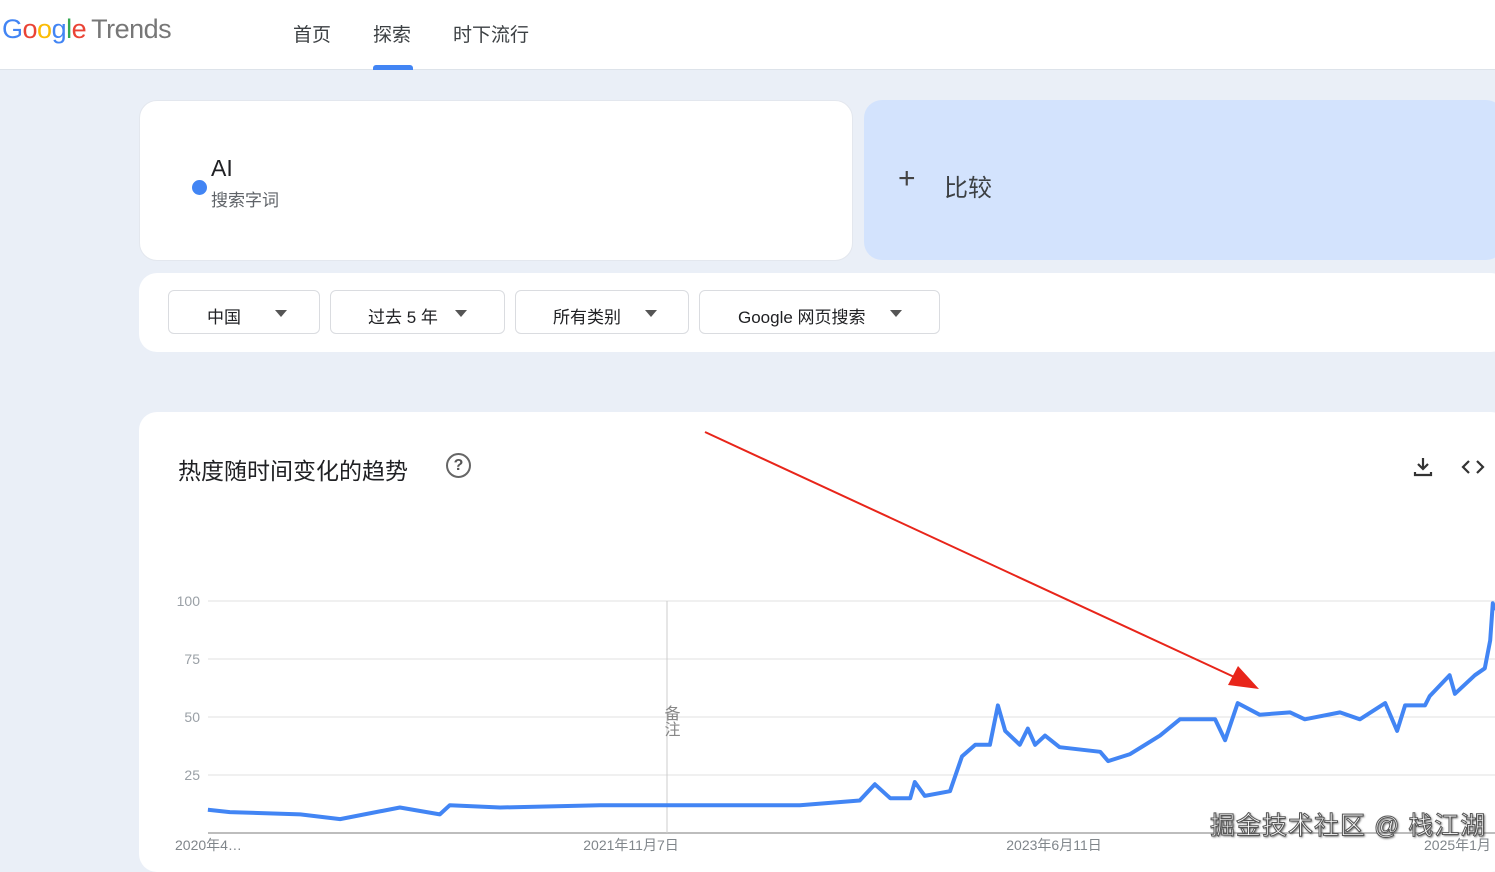  What do you see at coordinates (1053, 845) in the screenshot?
I see `x-tick-label: 2023年6月11日` at bounding box center [1053, 845].